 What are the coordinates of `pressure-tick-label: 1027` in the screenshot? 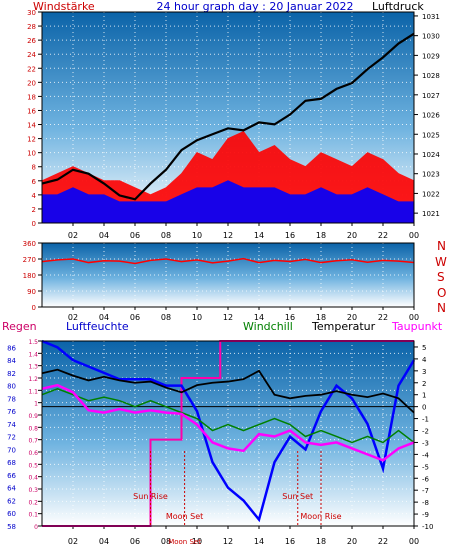 It's located at (431, 96).